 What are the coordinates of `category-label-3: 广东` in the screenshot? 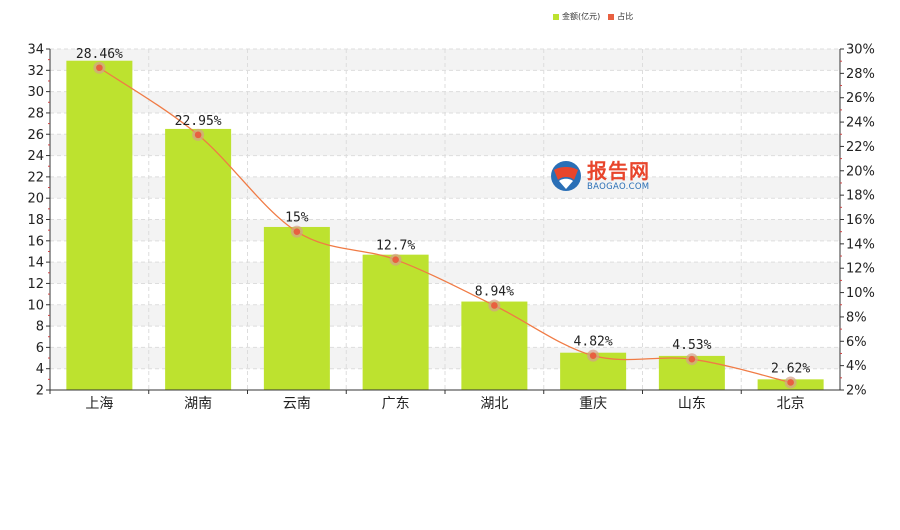 It's located at (396, 404).